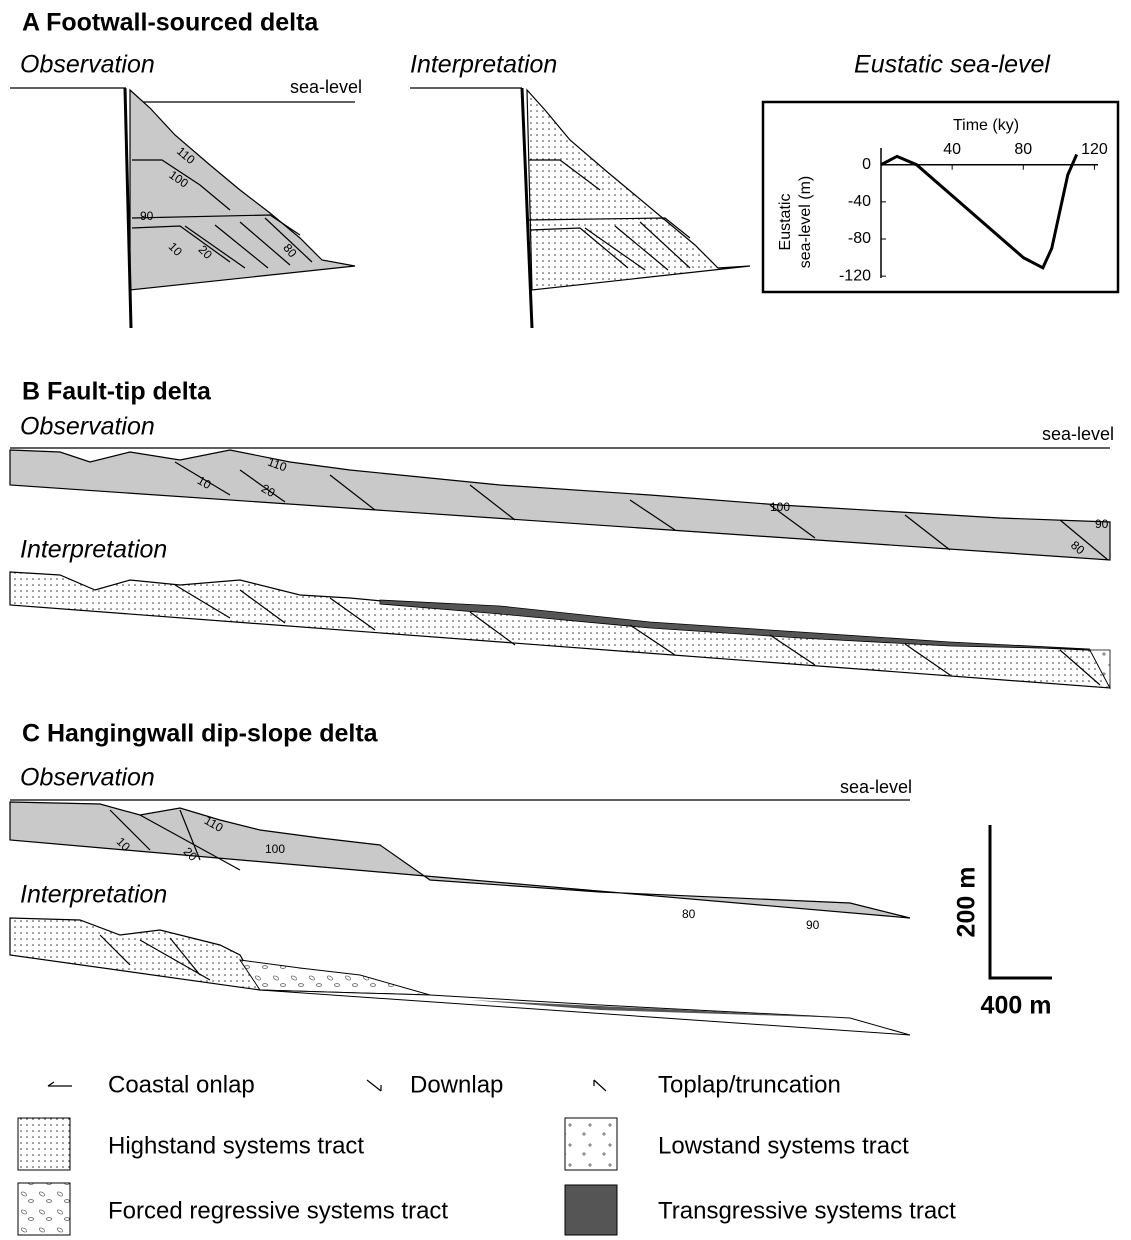 The image size is (1131, 1240). What do you see at coordinates (952, 149) in the screenshot?
I see `x-tick-label: 40` at bounding box center [952, 149].